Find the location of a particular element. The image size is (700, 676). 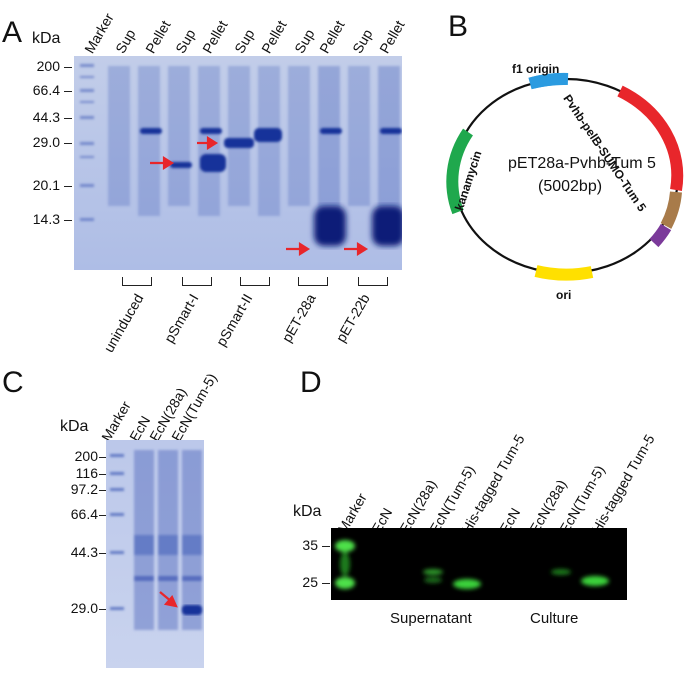

panel-c-letter: C is located at coordinates (13, 382).